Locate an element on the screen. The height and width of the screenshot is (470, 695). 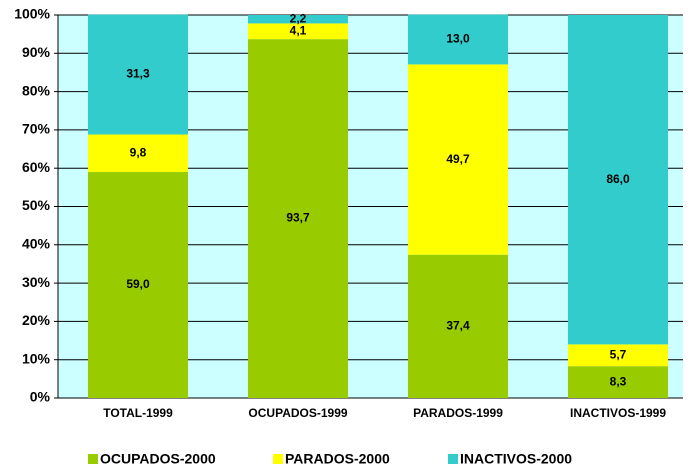
data-label: 93,7 is located at coordinates (298, 218).